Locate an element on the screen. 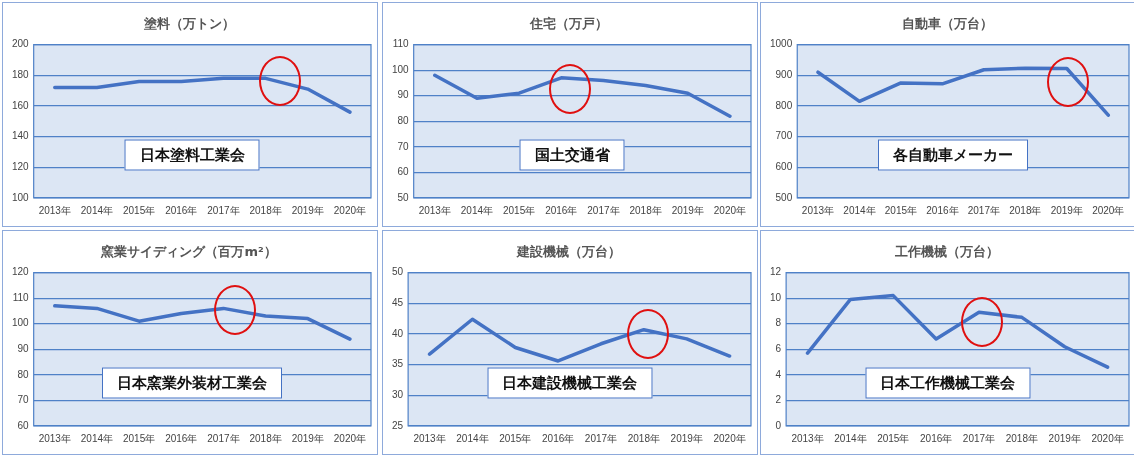  y-tick-label: 160 is located at coordinates (21, 105).